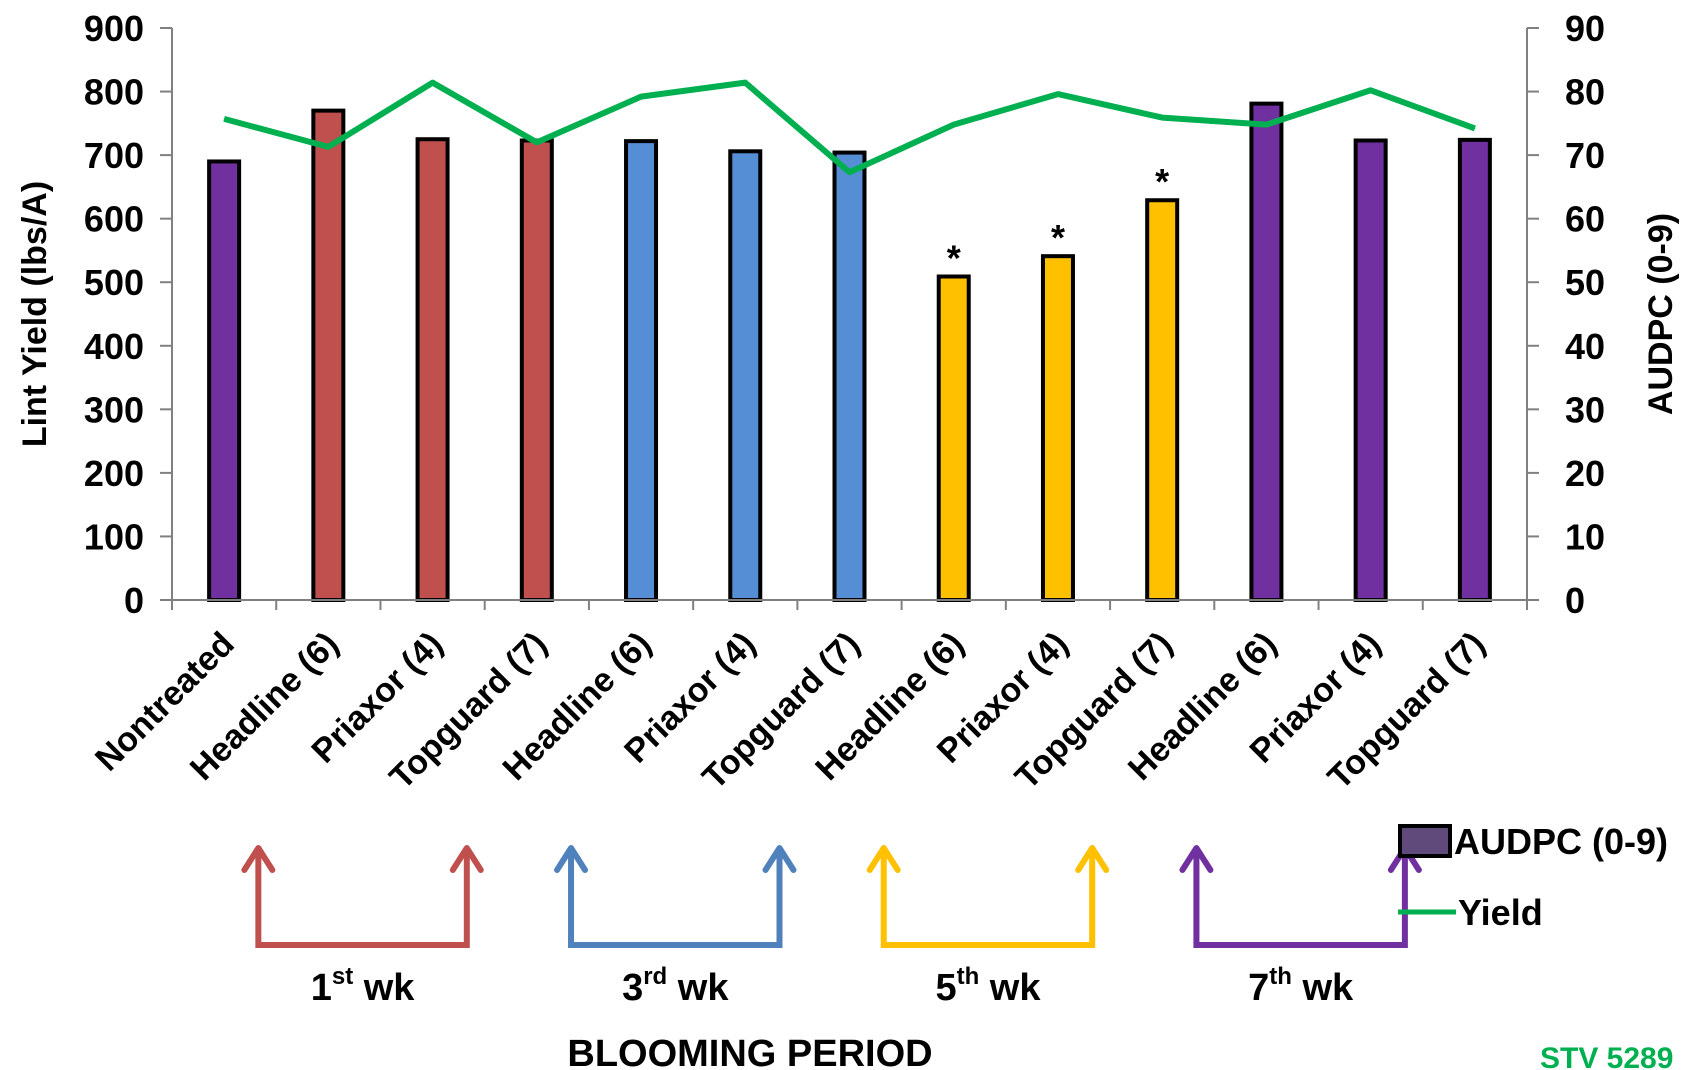 The height and width of the screenshot is (1070, 1702). What do you see at coordinates (114, 92) in the screenshot?
I see `y-left-tick-label: 800` at bounding box center [114, 92].